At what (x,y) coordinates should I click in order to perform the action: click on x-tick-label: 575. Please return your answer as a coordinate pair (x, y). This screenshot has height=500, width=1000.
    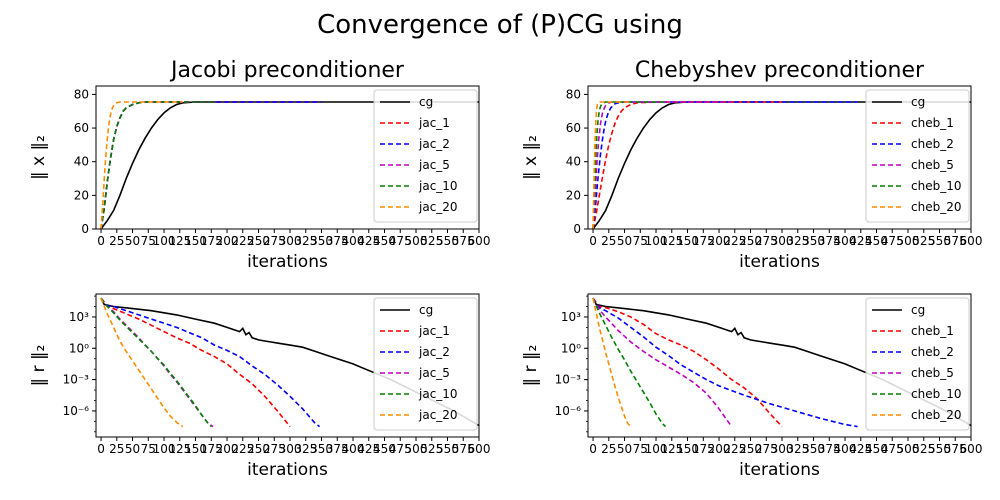
    Looking at the image, I should click on (463, 449).